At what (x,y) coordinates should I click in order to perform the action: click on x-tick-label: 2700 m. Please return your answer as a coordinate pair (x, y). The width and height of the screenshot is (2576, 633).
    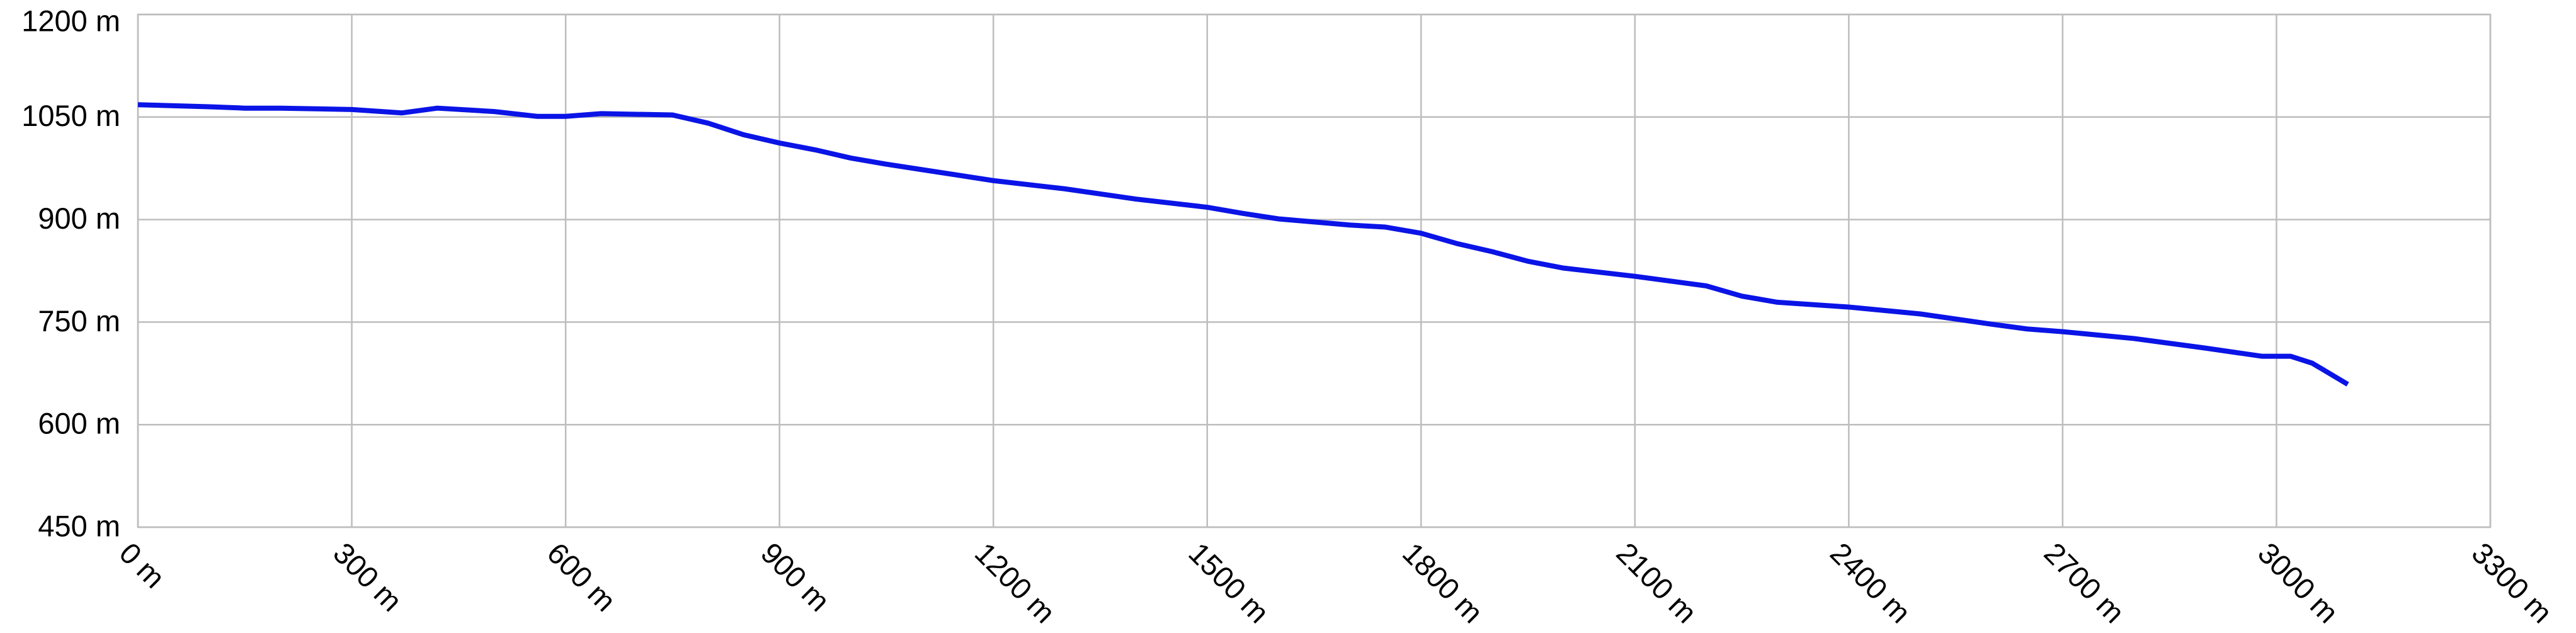
    Looking at the image, I should click on (2084, 582).